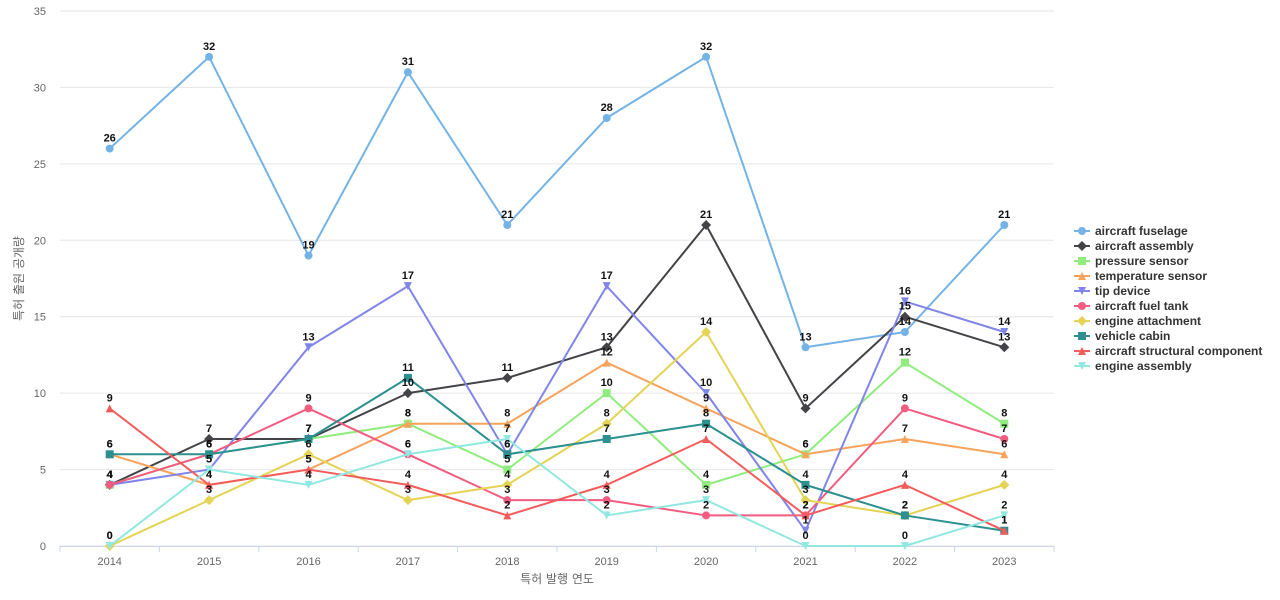  I want to click on legend-label: engine assembly, so click(1143, 366).